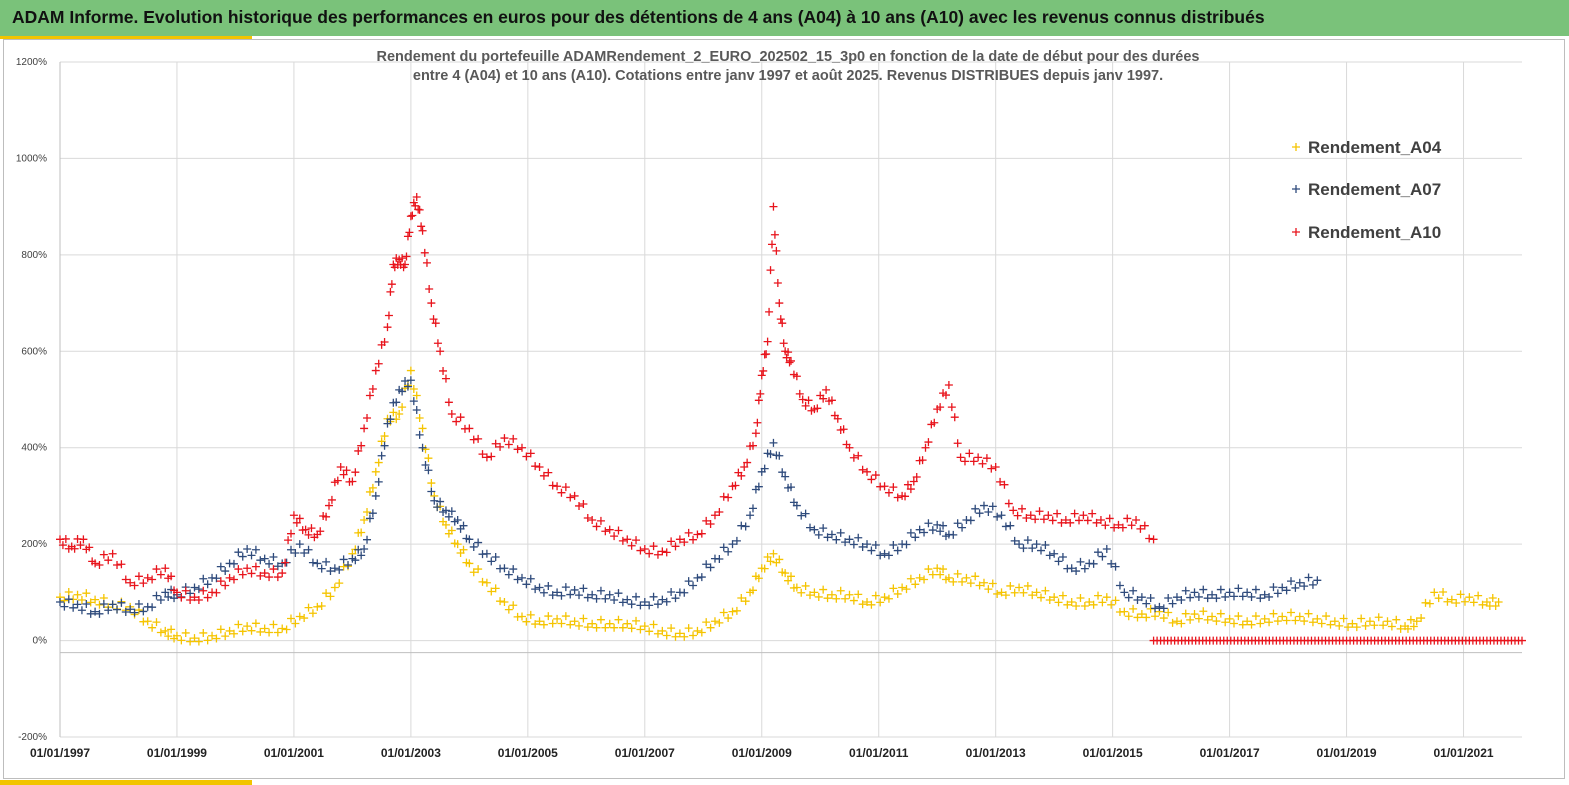 This screenshot has height=785, width=1569. I want to click on y-tick-label: 600%, so click(34, 351).